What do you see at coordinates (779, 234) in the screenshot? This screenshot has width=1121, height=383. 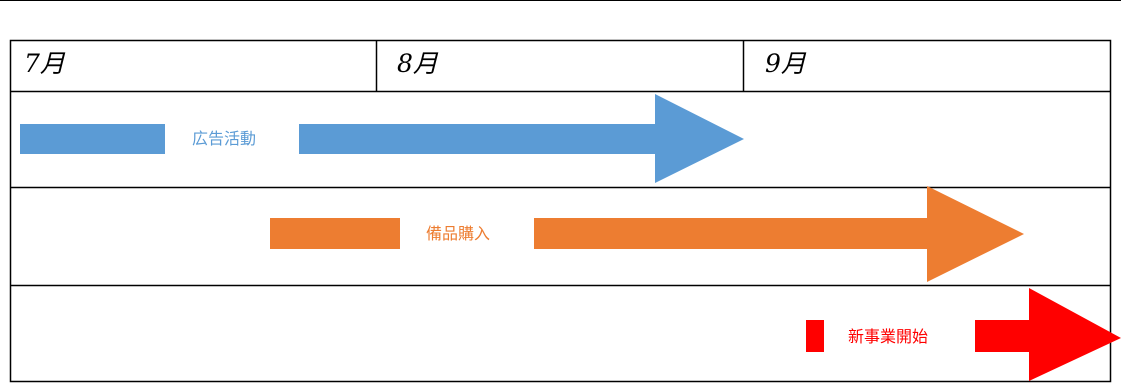 I see `task-2-arrow` at bounding box center [779, 234].